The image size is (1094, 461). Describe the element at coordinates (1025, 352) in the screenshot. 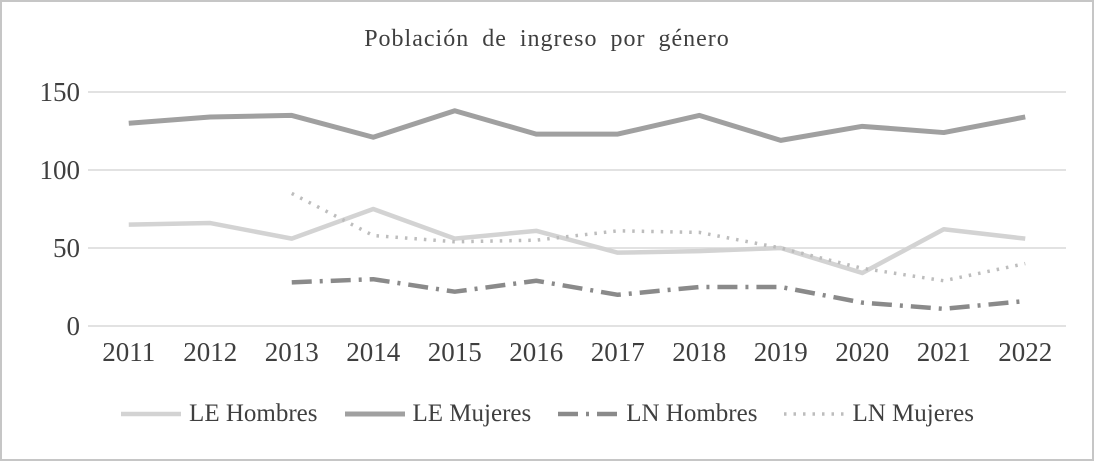

I see `x-tick-label-2022: 2022` at that location.